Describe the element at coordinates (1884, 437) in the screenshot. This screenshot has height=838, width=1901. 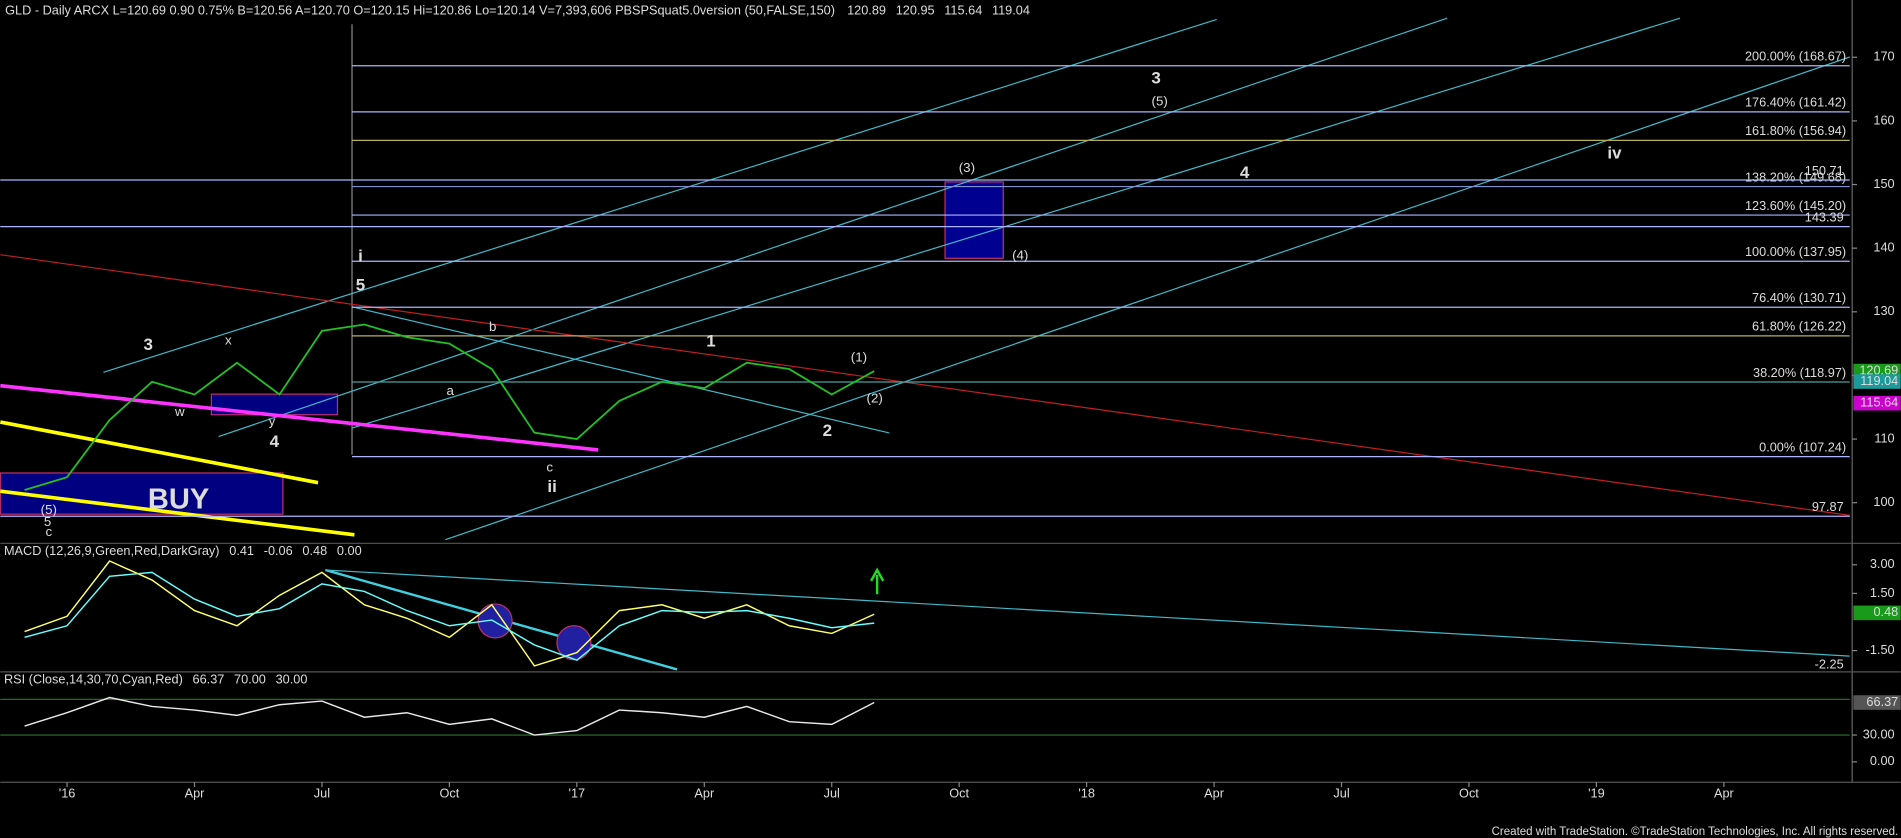
I see `y-tick-label: 110` at that location.